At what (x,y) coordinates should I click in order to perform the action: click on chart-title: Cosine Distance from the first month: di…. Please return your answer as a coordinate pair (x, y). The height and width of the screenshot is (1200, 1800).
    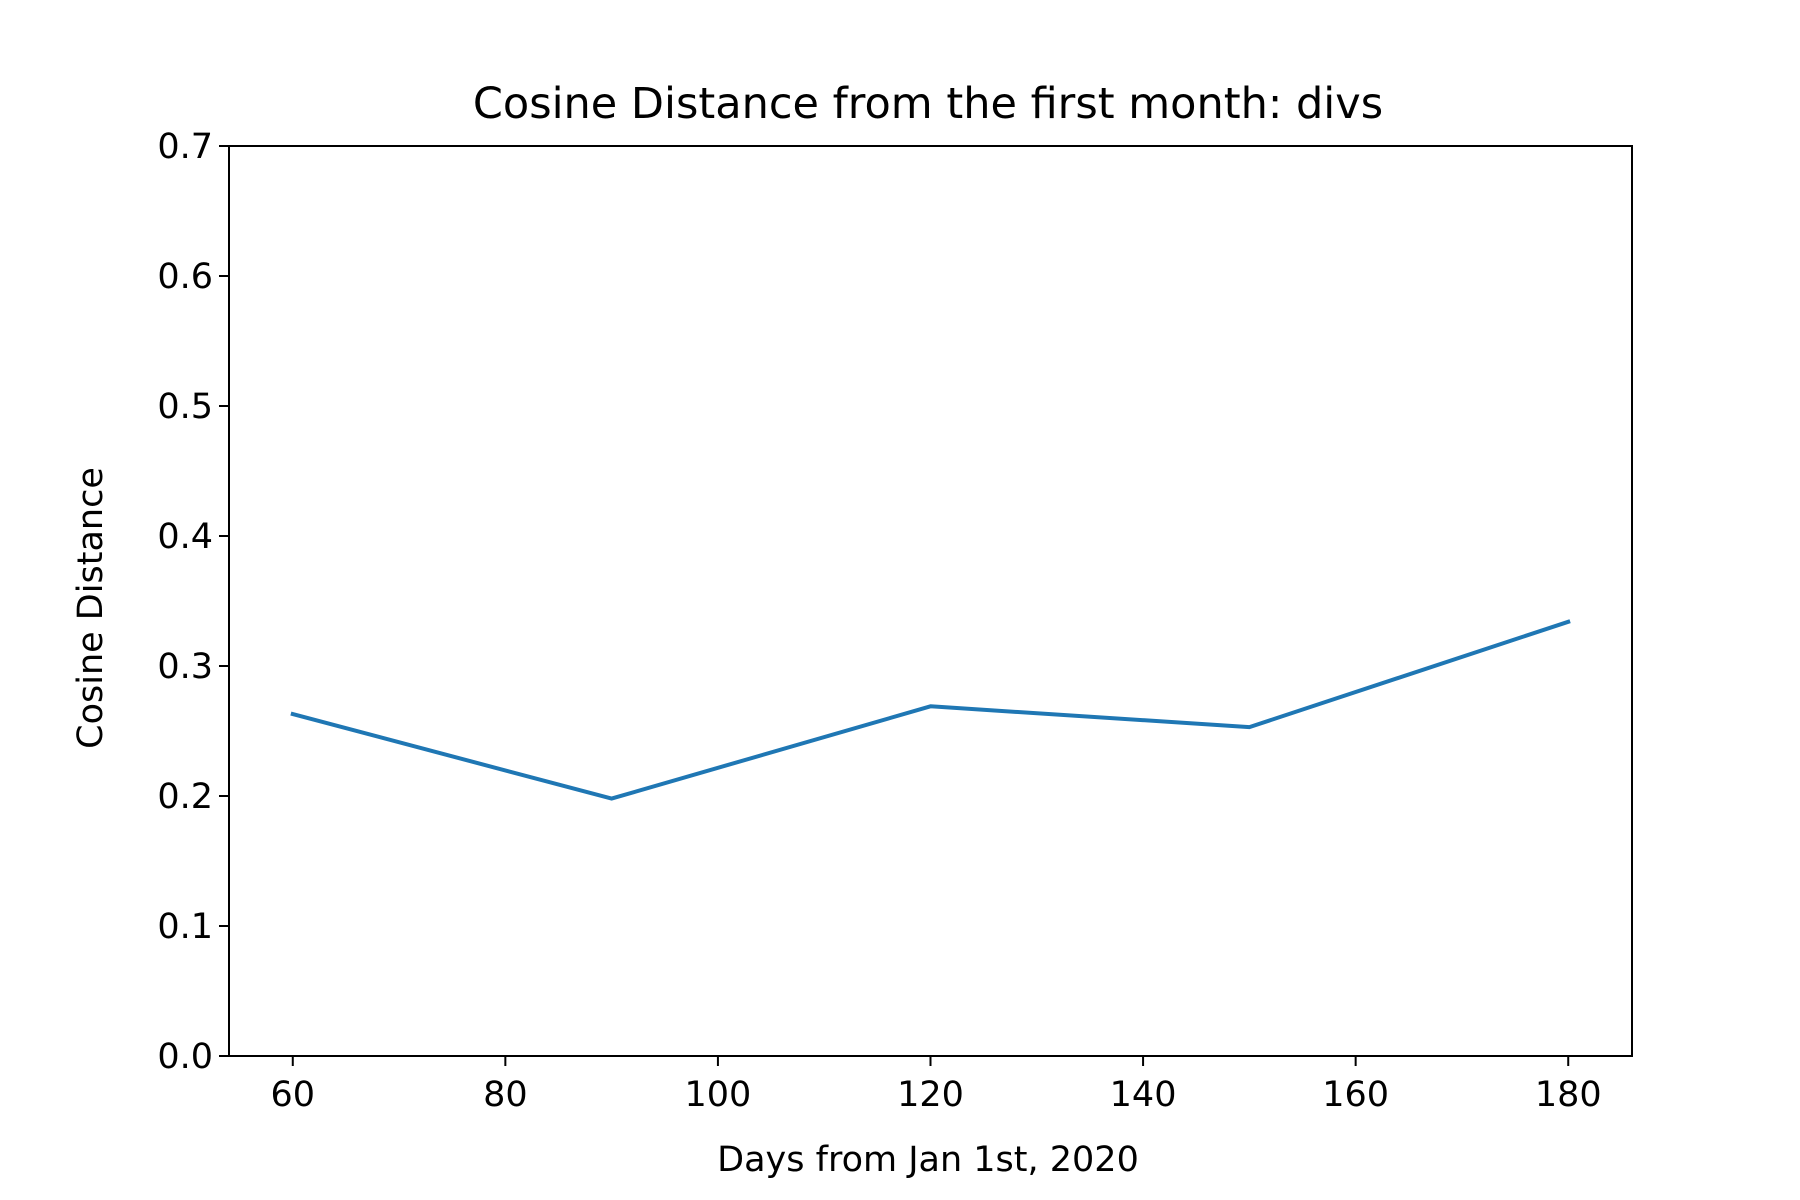
    Looking at the image, I should click on (928, 104).